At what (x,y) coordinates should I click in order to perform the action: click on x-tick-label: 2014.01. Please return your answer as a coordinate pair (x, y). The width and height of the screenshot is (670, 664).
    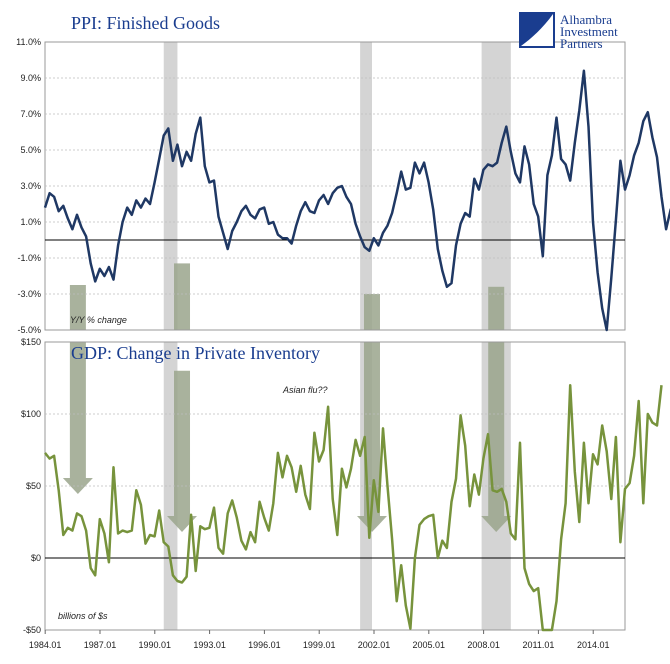
    Looking at the image, I should click on (593, 645).